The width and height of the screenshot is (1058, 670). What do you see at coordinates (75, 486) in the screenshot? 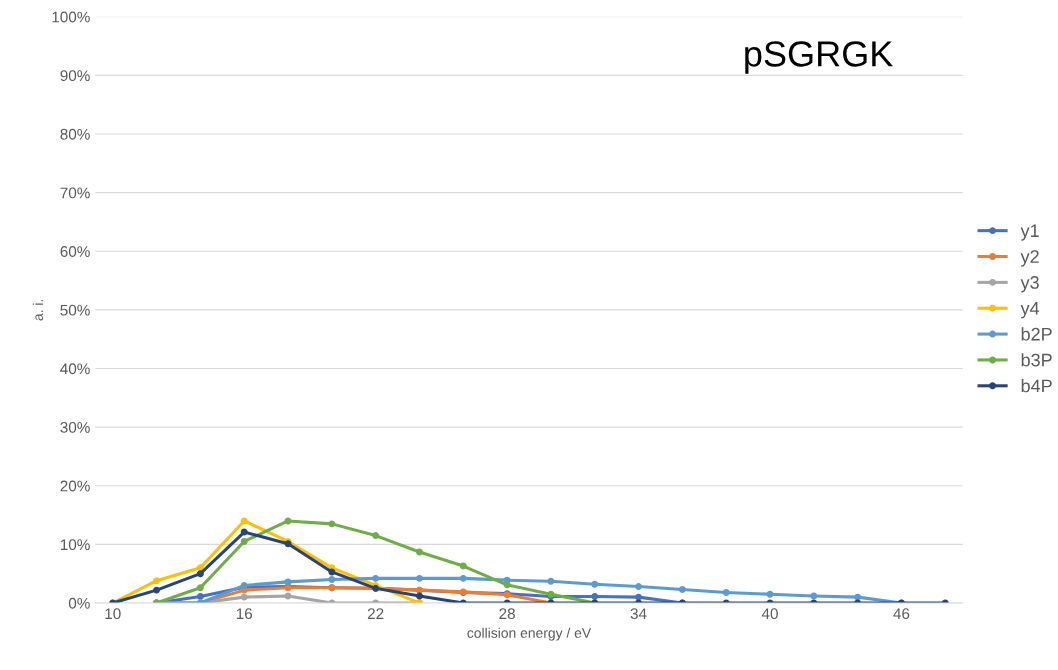
I see `y-tick-label: 20%` at bounding box center [75, 486].